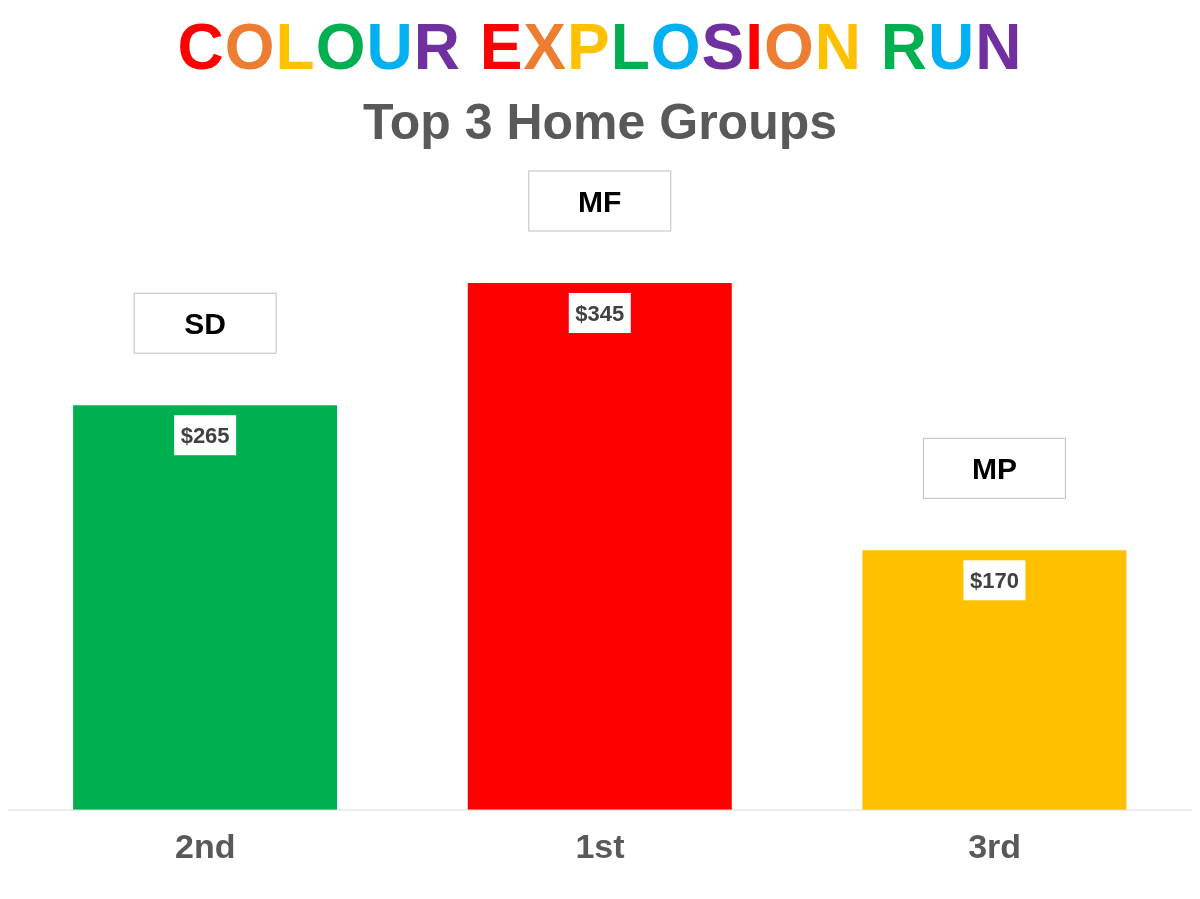  I want to click on x-tick-label: 3rd, so click(995, 846).